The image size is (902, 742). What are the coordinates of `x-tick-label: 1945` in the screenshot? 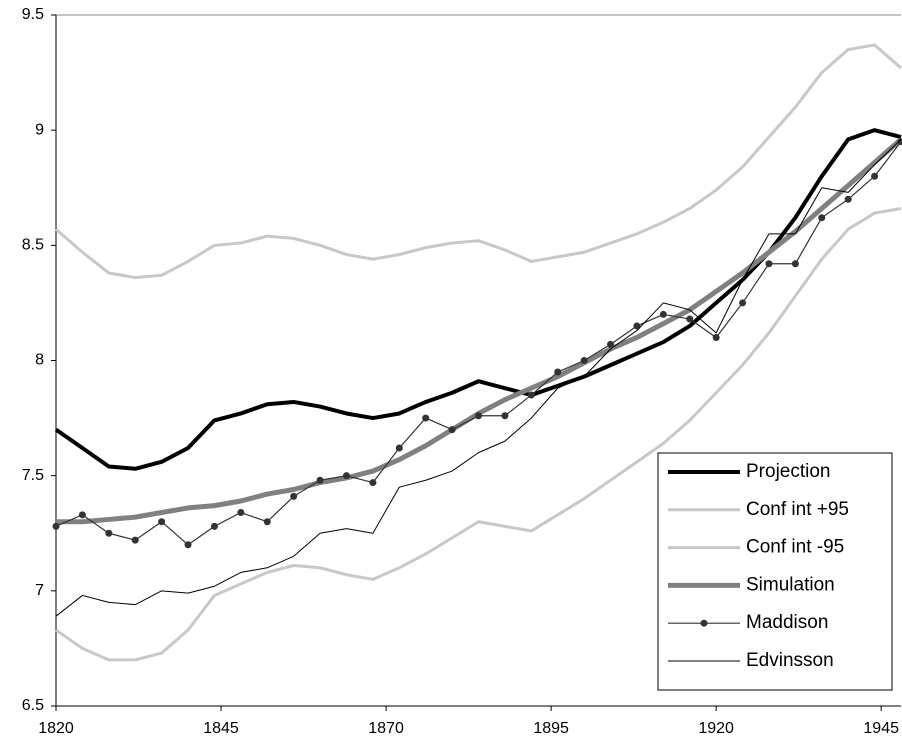 It's located at (881, 728).